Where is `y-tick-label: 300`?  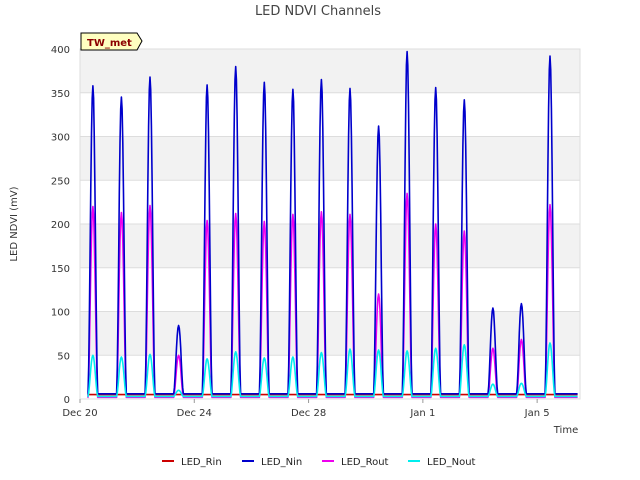 y-tick-label: 300 is located at coordinates (60, 138).